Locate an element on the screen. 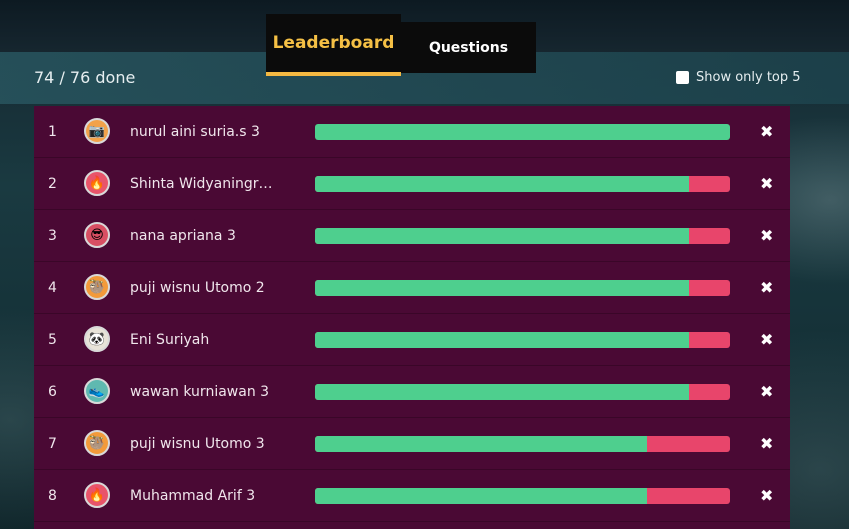 Image resolution: width=849 pixels, height=529 pixels. rank-number: 5 is located at coordinates (52, 340).